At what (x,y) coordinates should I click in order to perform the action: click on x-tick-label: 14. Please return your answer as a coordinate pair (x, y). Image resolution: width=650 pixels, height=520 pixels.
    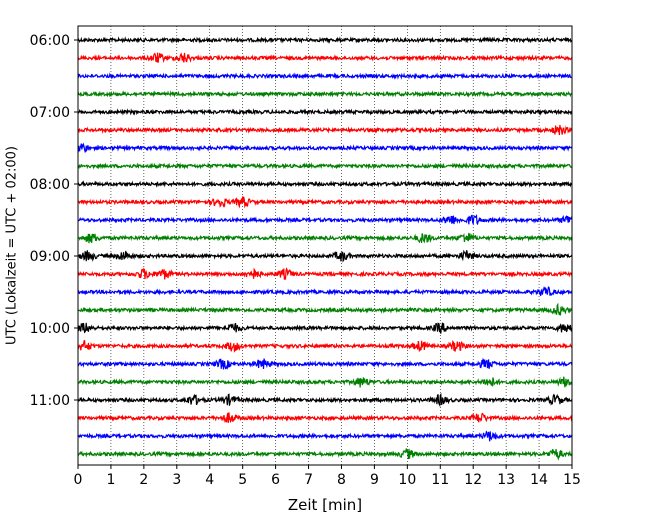
    Looking at the image, I should click on (539, 480).